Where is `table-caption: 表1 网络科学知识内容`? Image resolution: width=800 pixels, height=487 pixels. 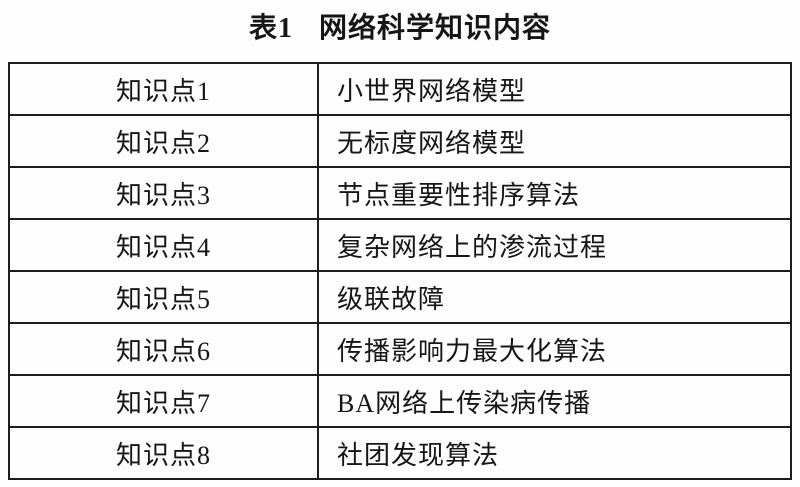
table-caption: 表1 网络科学知识内容 is located at coordinates (400, 26).